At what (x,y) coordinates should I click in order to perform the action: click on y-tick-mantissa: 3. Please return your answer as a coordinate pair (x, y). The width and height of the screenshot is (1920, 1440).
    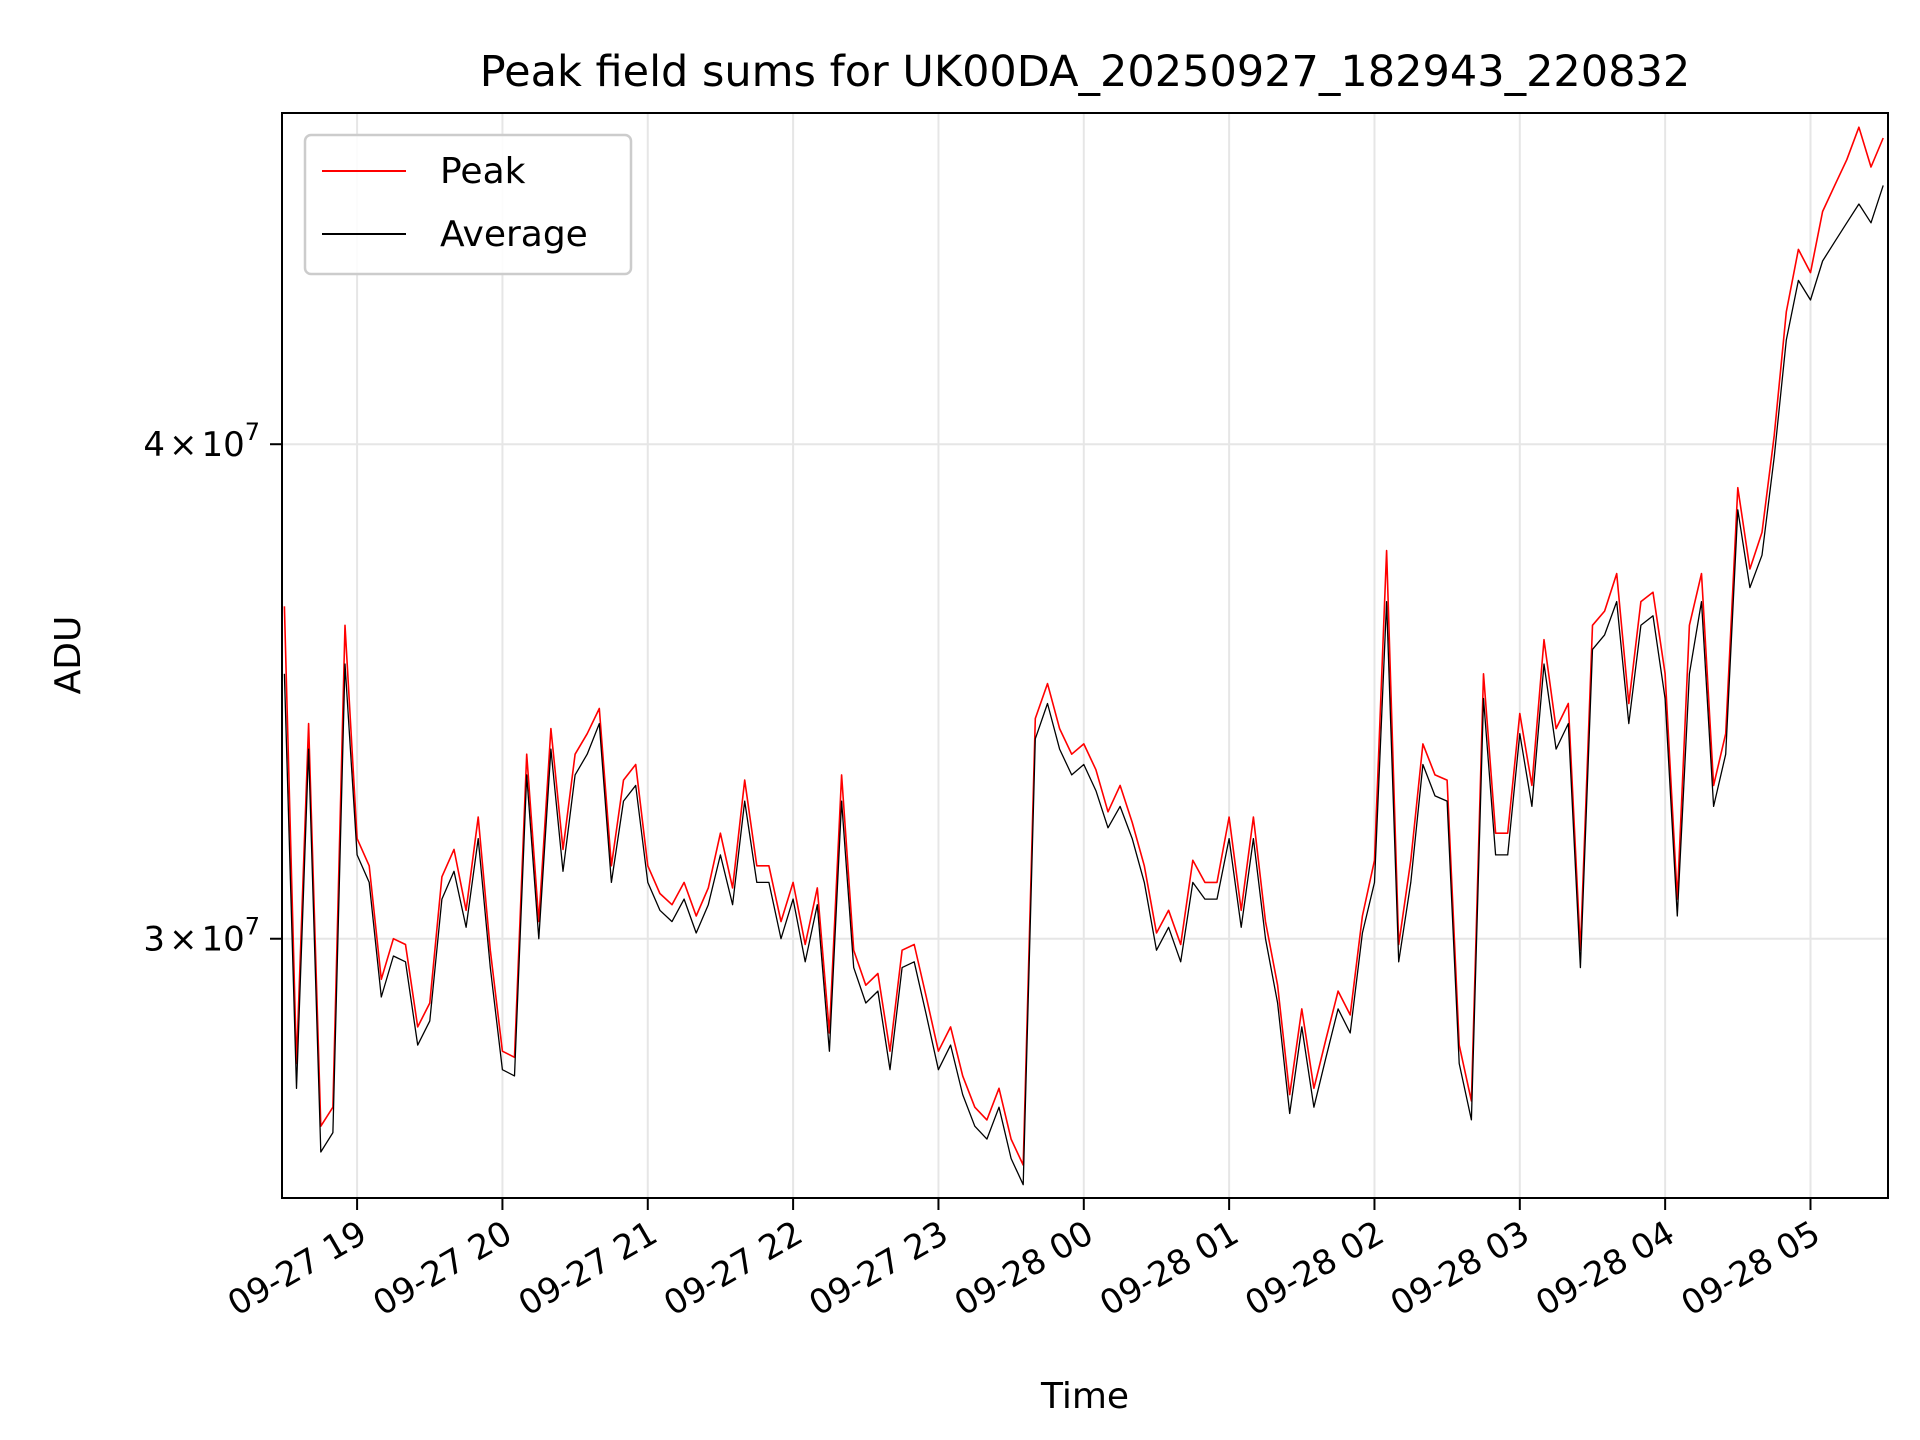
    Looking at the image, I should click on (154, 940).